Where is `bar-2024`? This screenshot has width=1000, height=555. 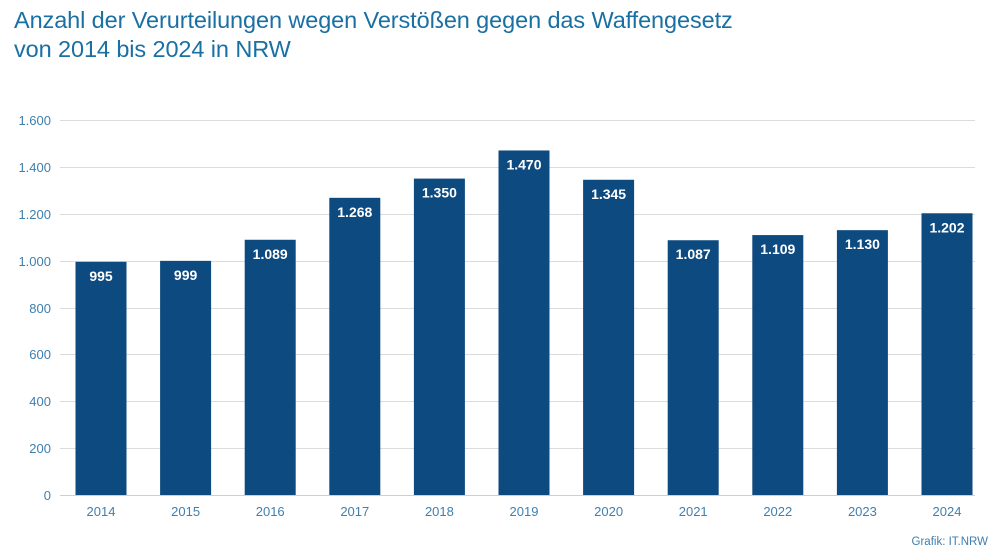 bar-2024 is located at coordinates (947, 354).